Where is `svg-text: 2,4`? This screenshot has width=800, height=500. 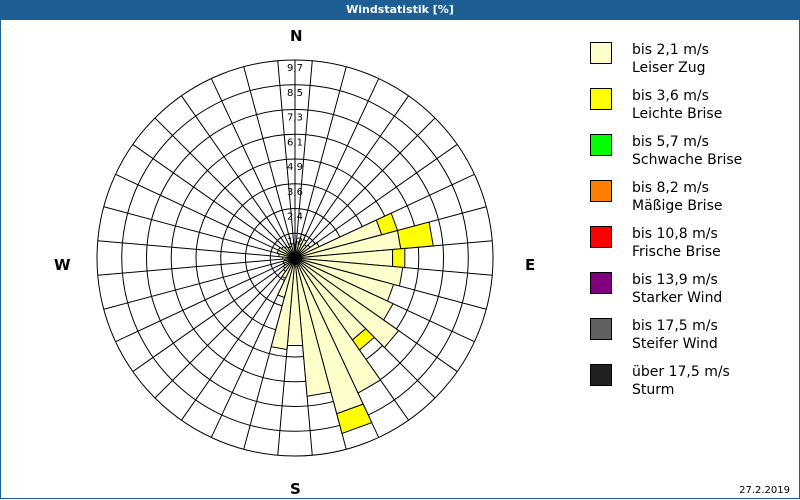
svg-text: 2,4 is located at coordinates (295, 217).